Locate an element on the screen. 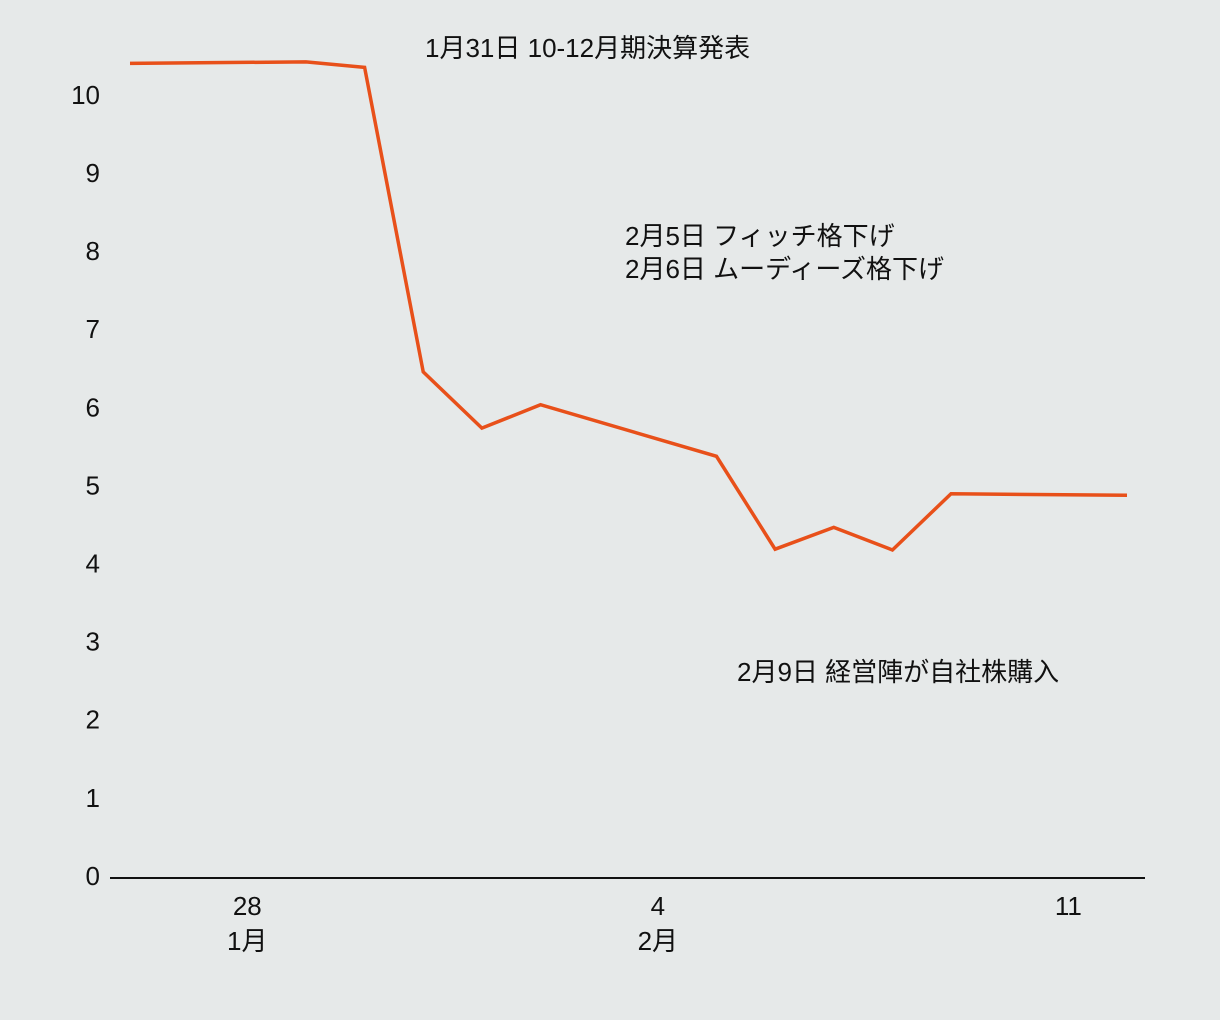 The image size is (1220, 1020). x-tick-label: 28 is located at coordinates (247, 906).